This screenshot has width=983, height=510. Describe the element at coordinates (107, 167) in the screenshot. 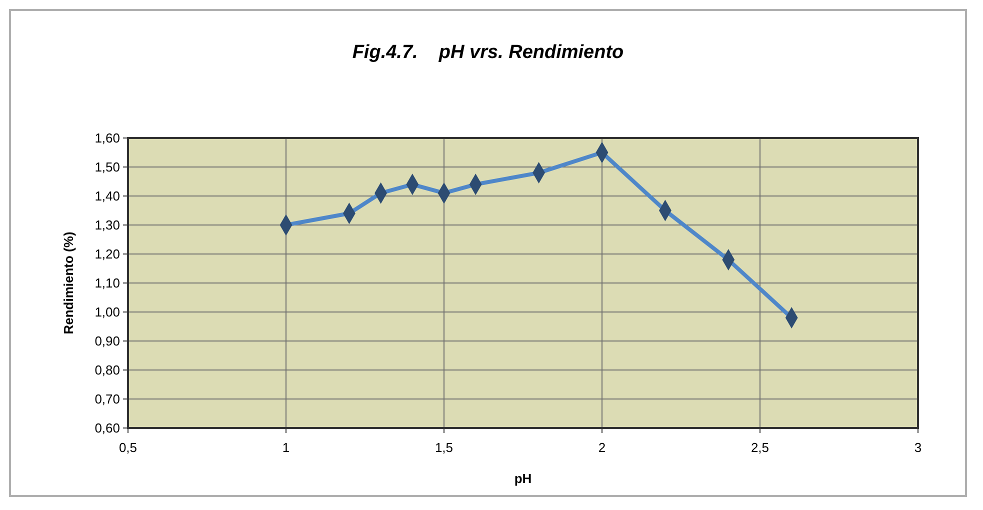

I see `y-tick-label: 1,50` at that location.